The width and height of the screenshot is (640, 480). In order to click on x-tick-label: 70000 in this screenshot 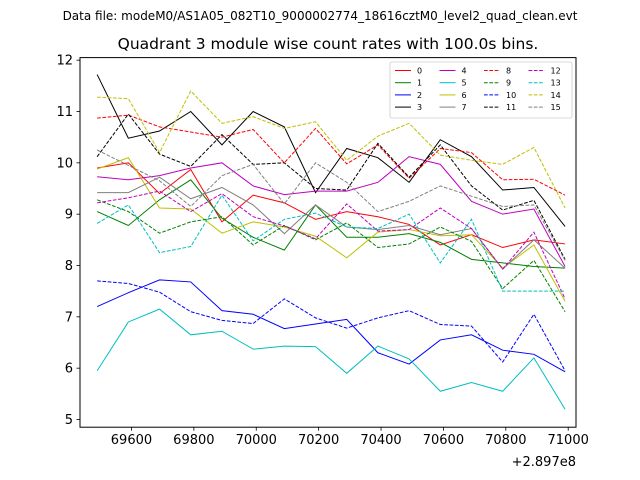, I will do `click(256, 440)`.